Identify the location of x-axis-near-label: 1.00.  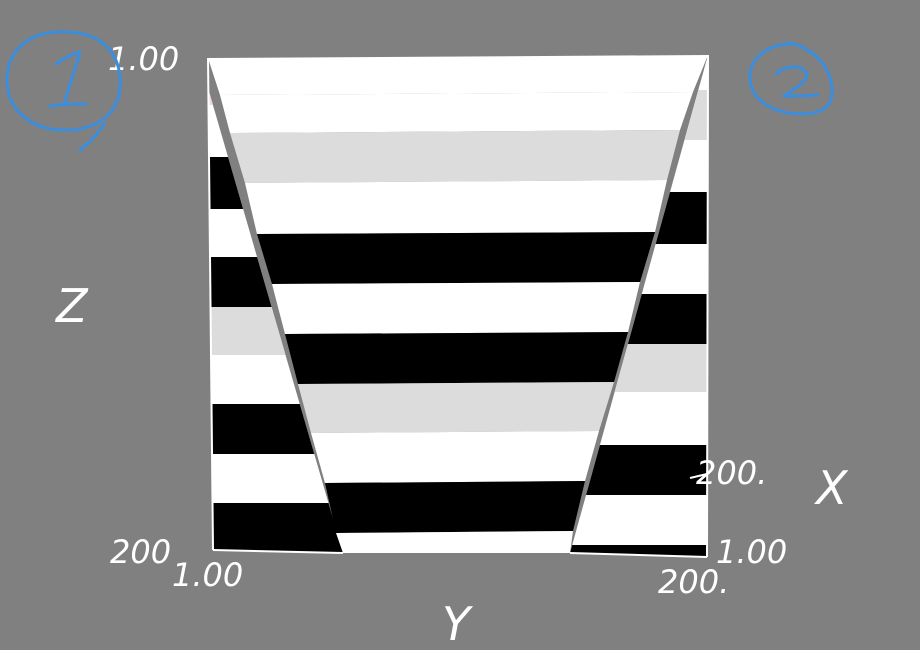
(751, 552).